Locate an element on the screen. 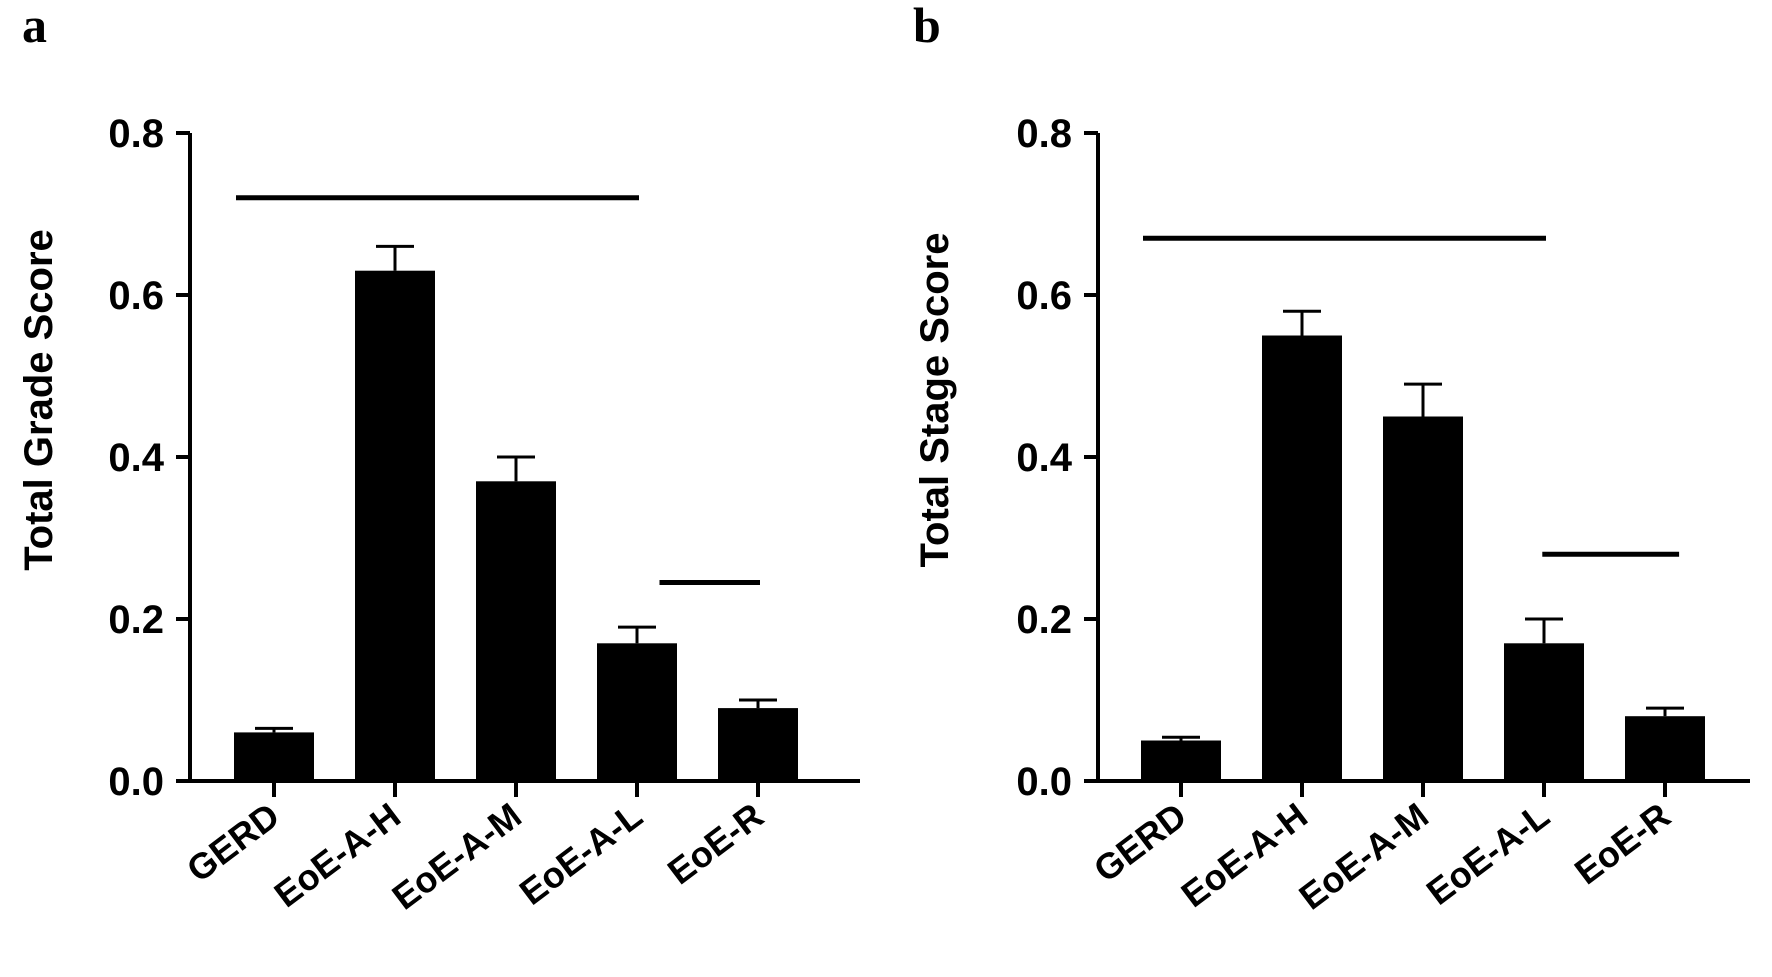  panel-letter: b is located at coordinates (927, 26).